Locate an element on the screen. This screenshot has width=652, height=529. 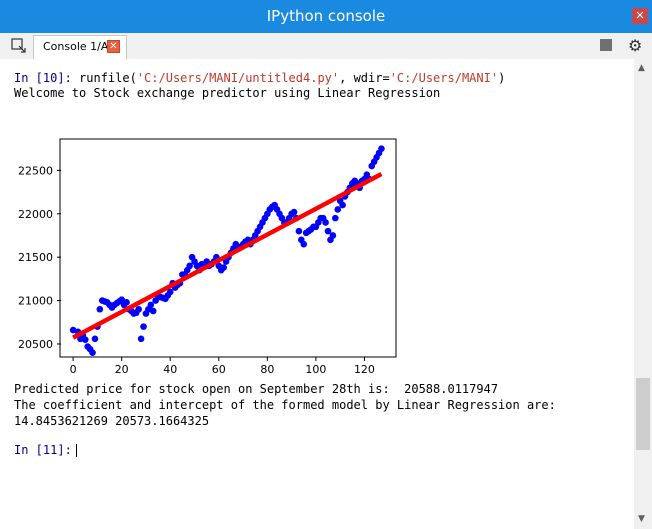
x-tick-label: 80 is located at coordinates (267, 369).